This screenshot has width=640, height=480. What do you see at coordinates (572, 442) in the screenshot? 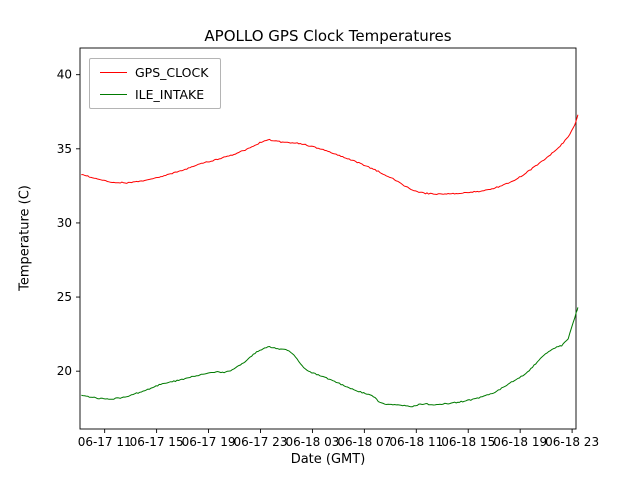
I see `x-tick-label: 06-18 23` at bounding box center [572, 442].